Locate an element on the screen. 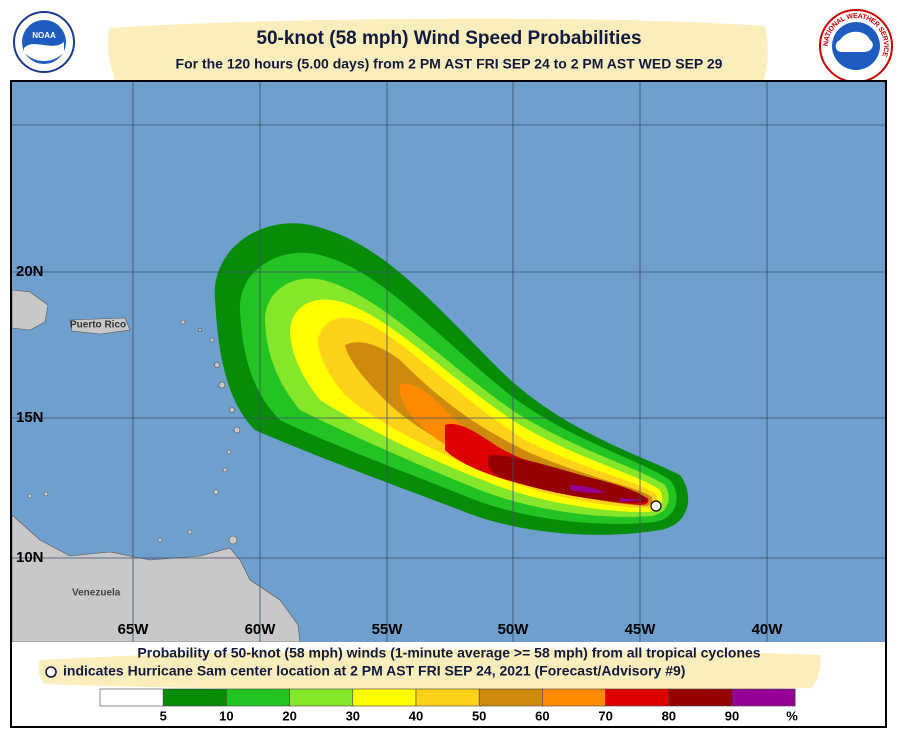  legend-label: 20 is located at coordinates (289, 715).